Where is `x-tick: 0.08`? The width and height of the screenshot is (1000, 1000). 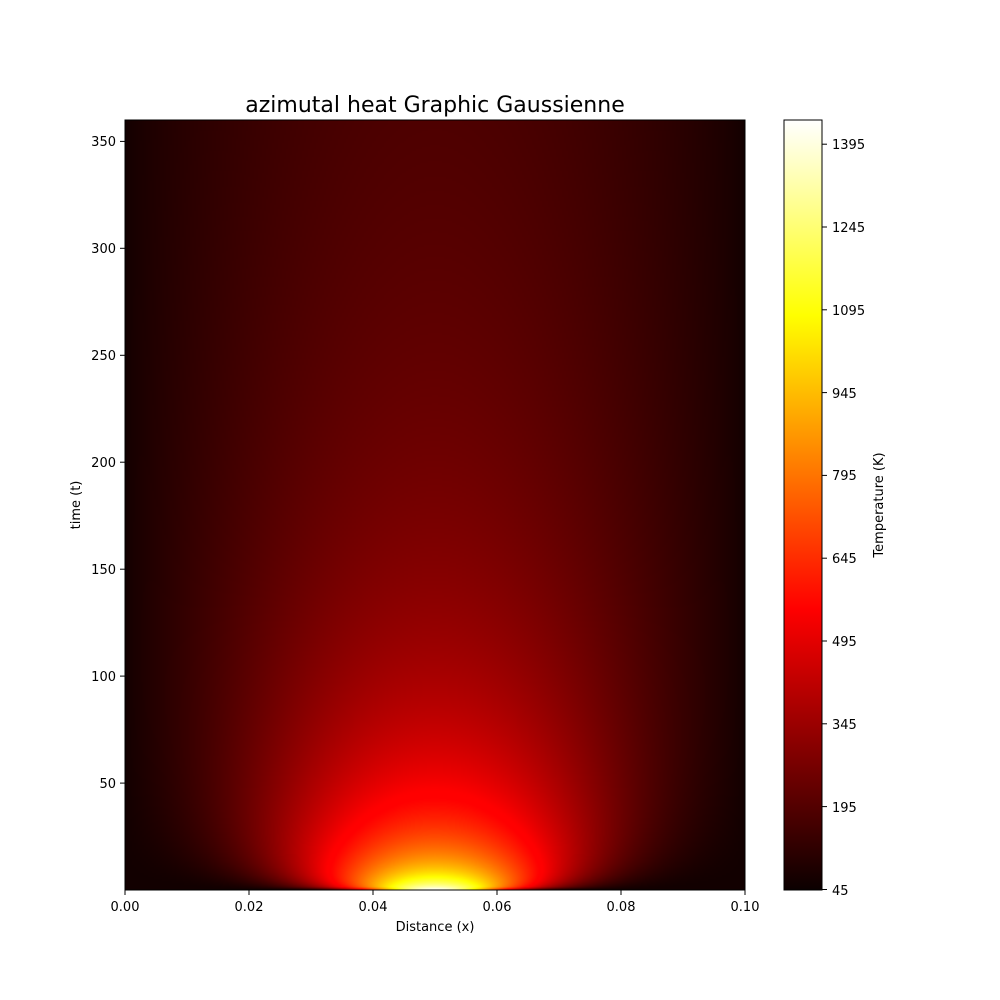
x-tick: 0.08 is located at coordinates (621, 902).